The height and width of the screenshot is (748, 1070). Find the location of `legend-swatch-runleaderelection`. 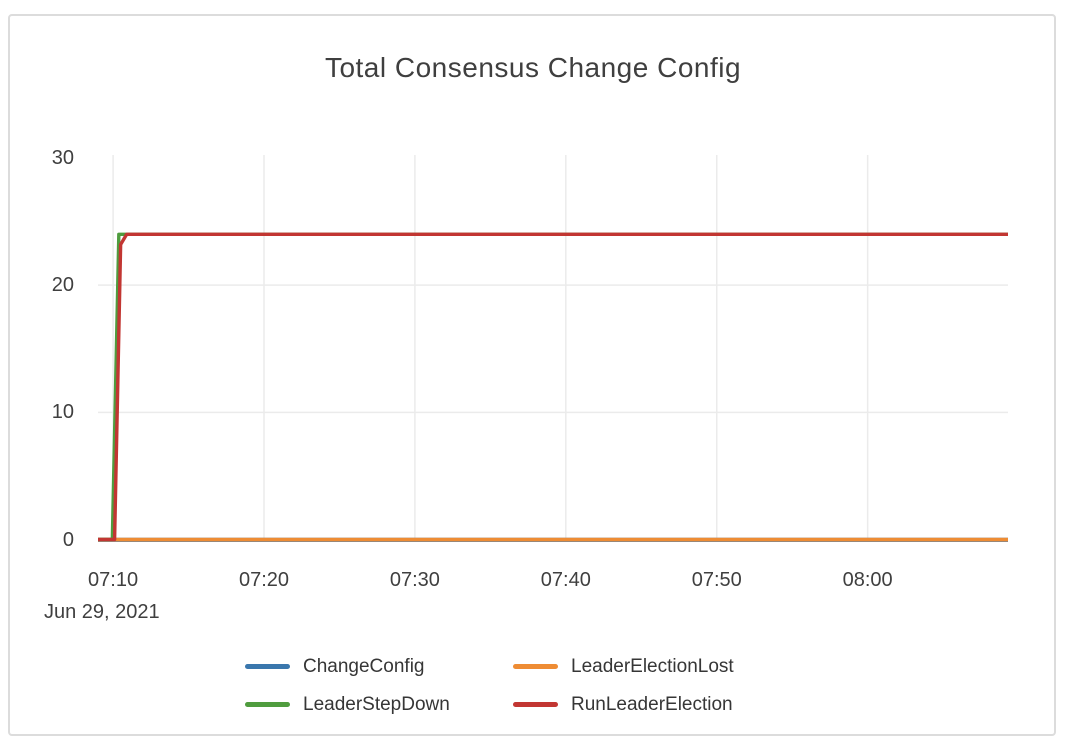

legend-swatch-runleaderelection is located at coordinates (535, 704).